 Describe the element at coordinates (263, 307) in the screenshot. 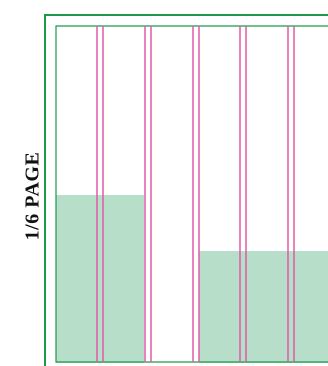

I see `ad-block-right` at that location.